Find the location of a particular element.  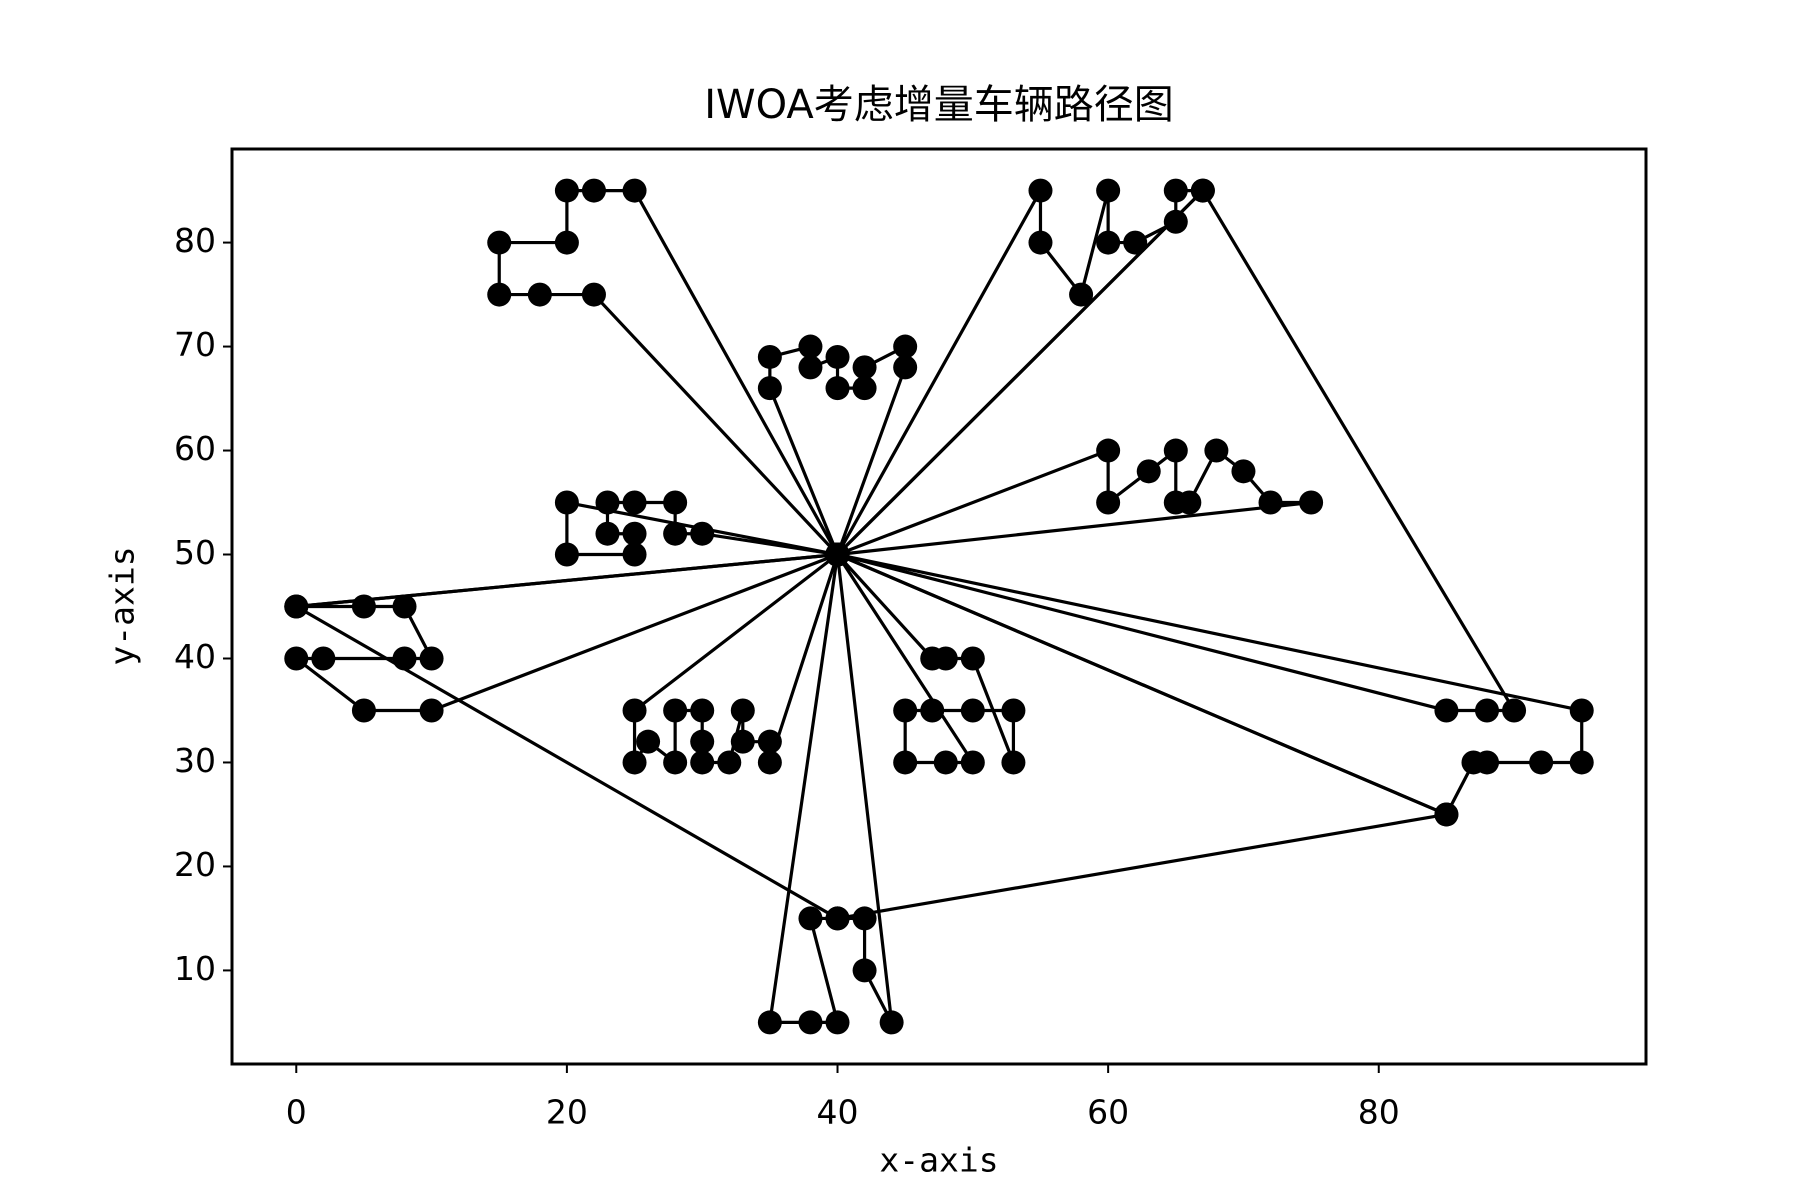

y-tick-label: 50 is located at coordinates (195, 552).